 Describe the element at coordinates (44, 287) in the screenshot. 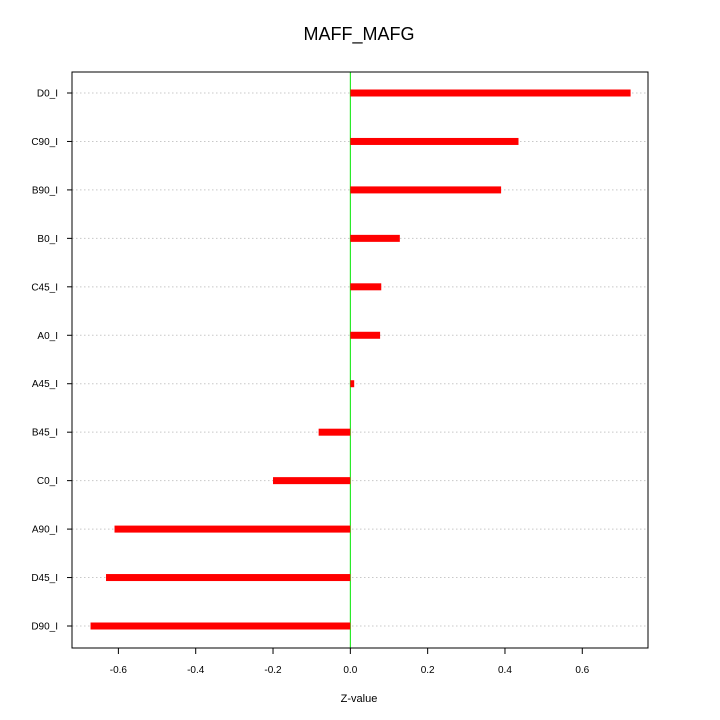

I see `y-tick-label: C45_I` at that location.